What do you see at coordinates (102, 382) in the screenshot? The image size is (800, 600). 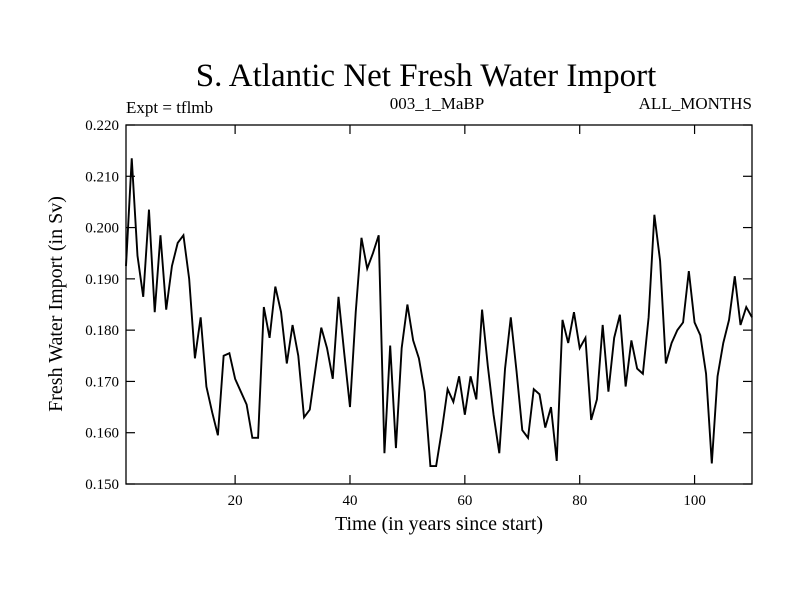 I see `y-tick-label: 0.170` at bounding box center [102, 382].